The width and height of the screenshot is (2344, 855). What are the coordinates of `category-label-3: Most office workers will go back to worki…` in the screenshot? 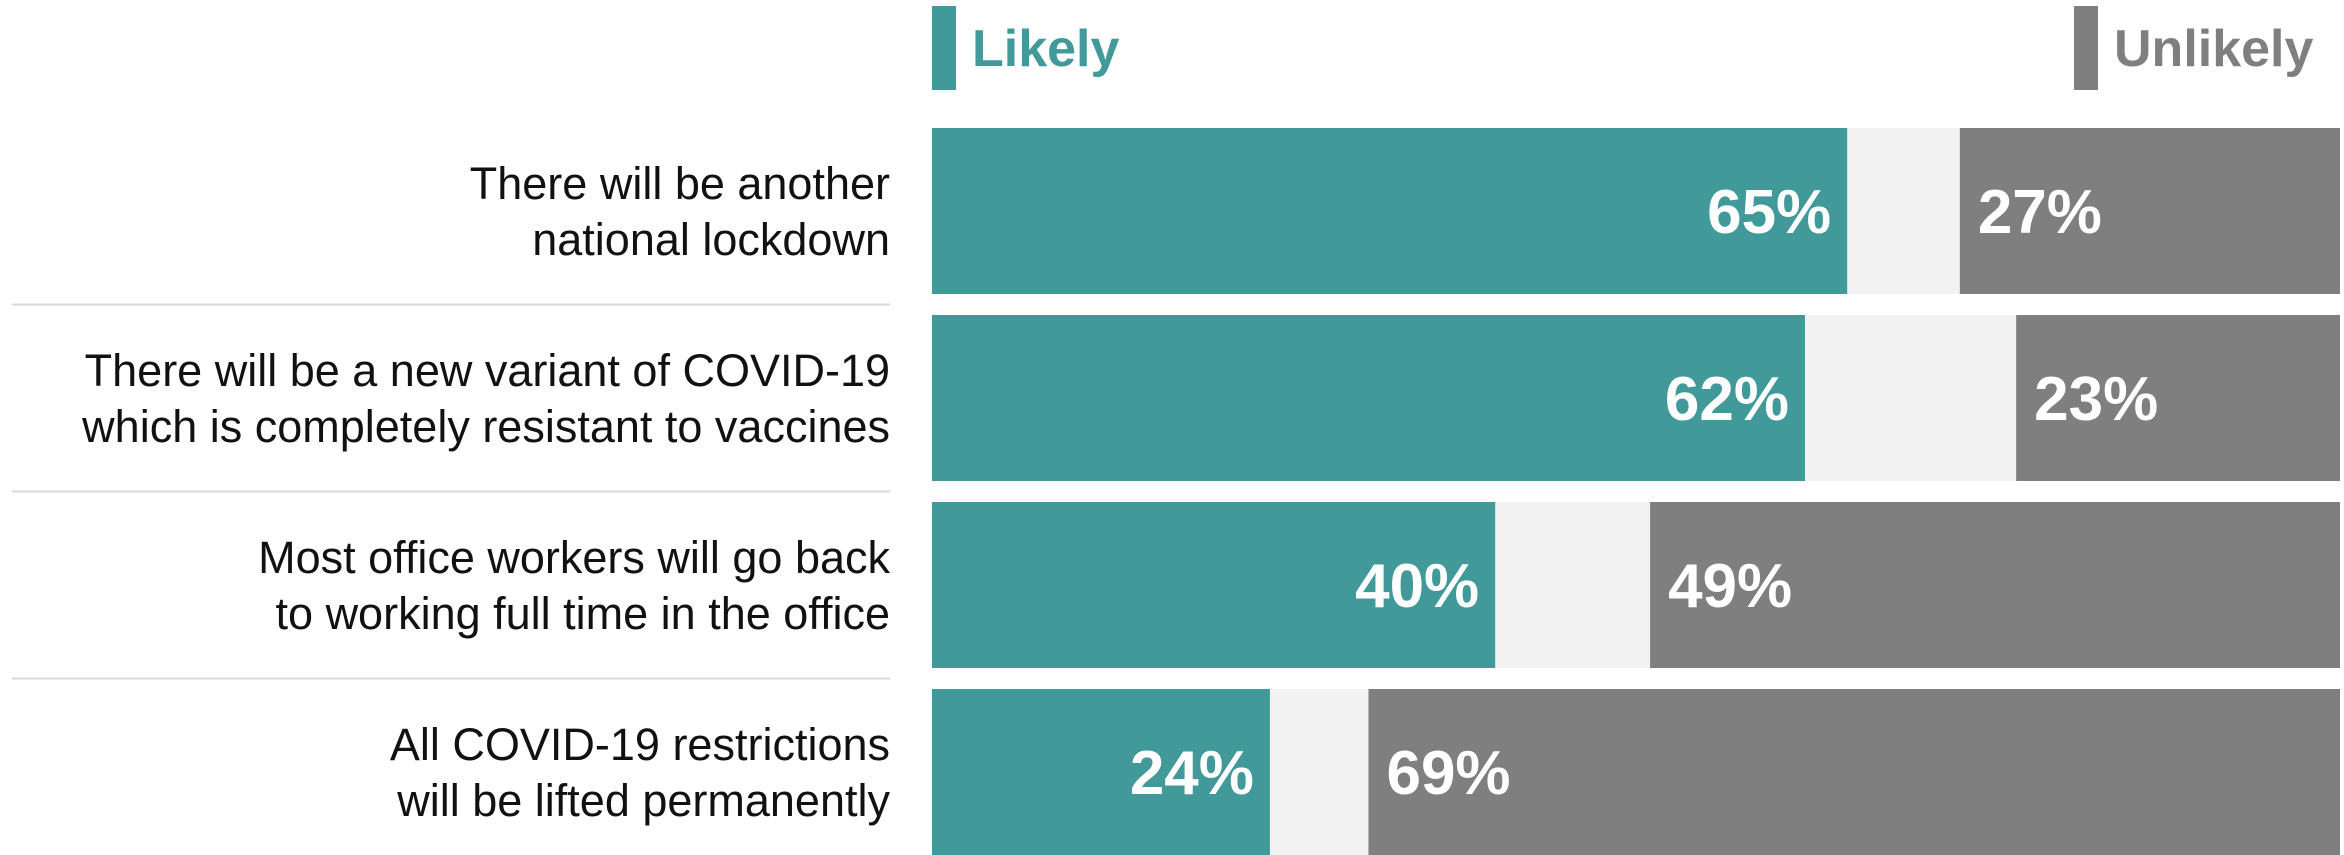 It's located at (574, 585).